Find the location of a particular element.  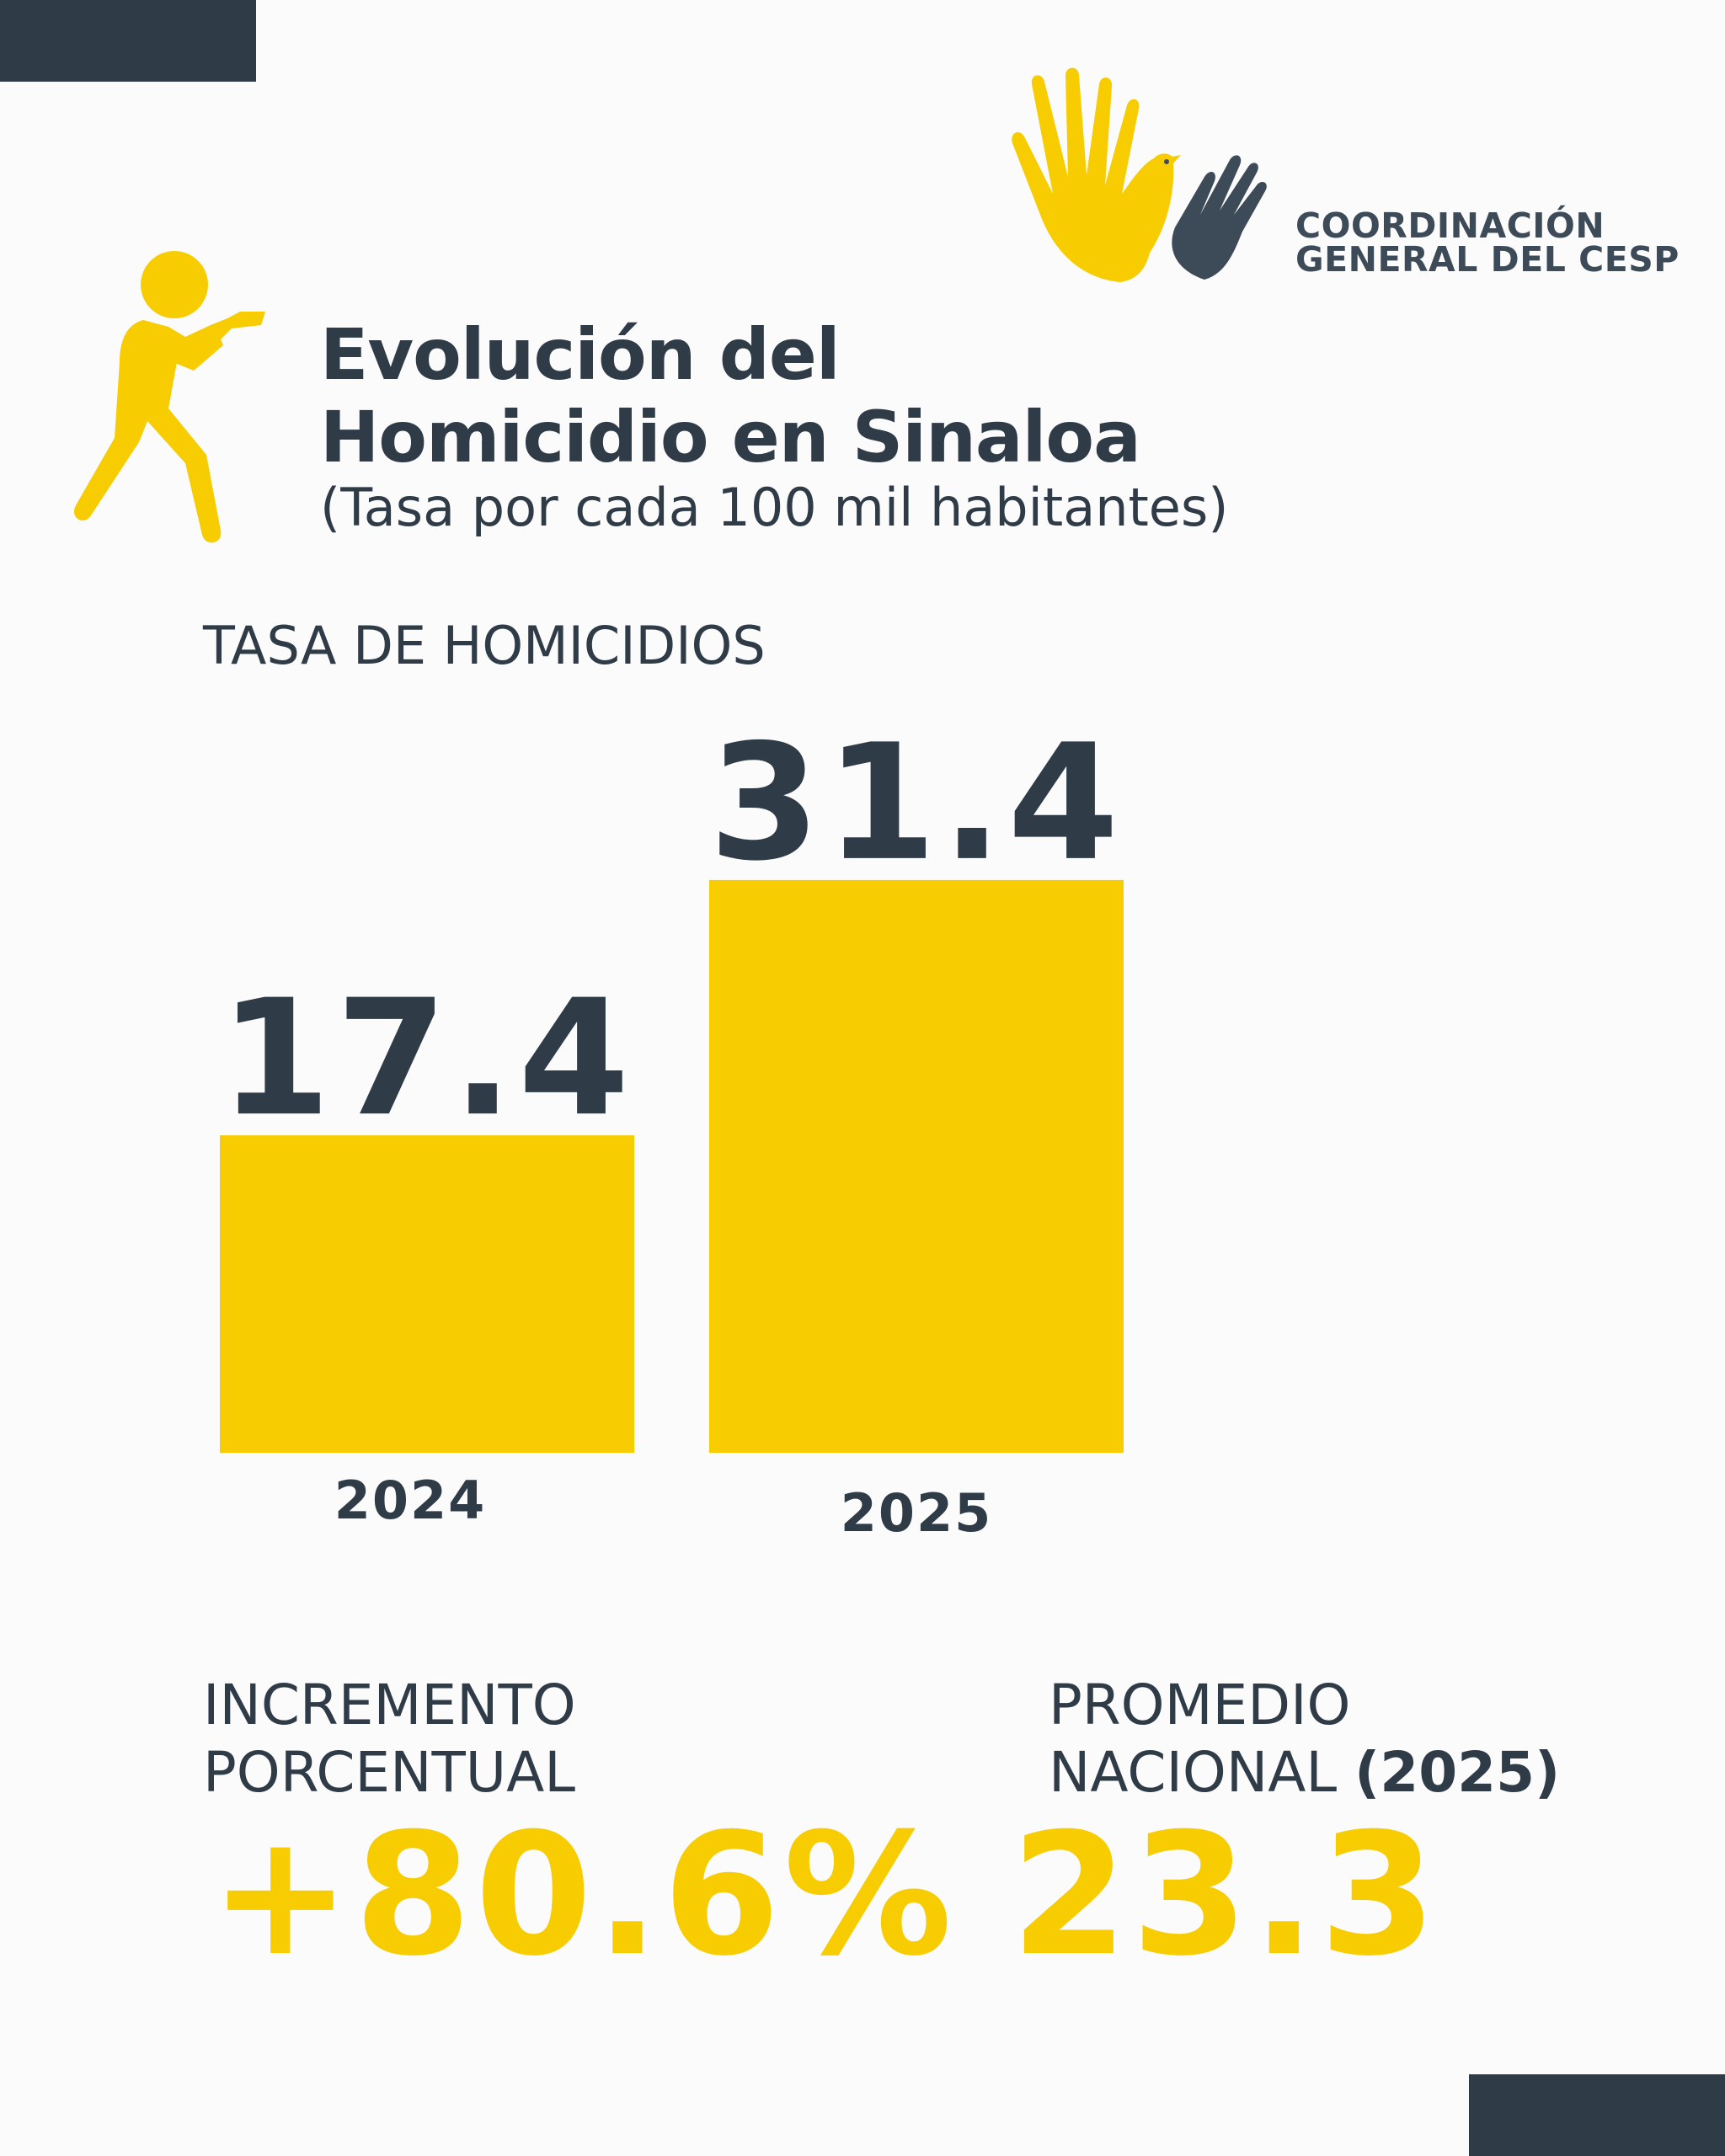

bar-value-label-2024: 17.4 is located at coordinates (427, 1058).